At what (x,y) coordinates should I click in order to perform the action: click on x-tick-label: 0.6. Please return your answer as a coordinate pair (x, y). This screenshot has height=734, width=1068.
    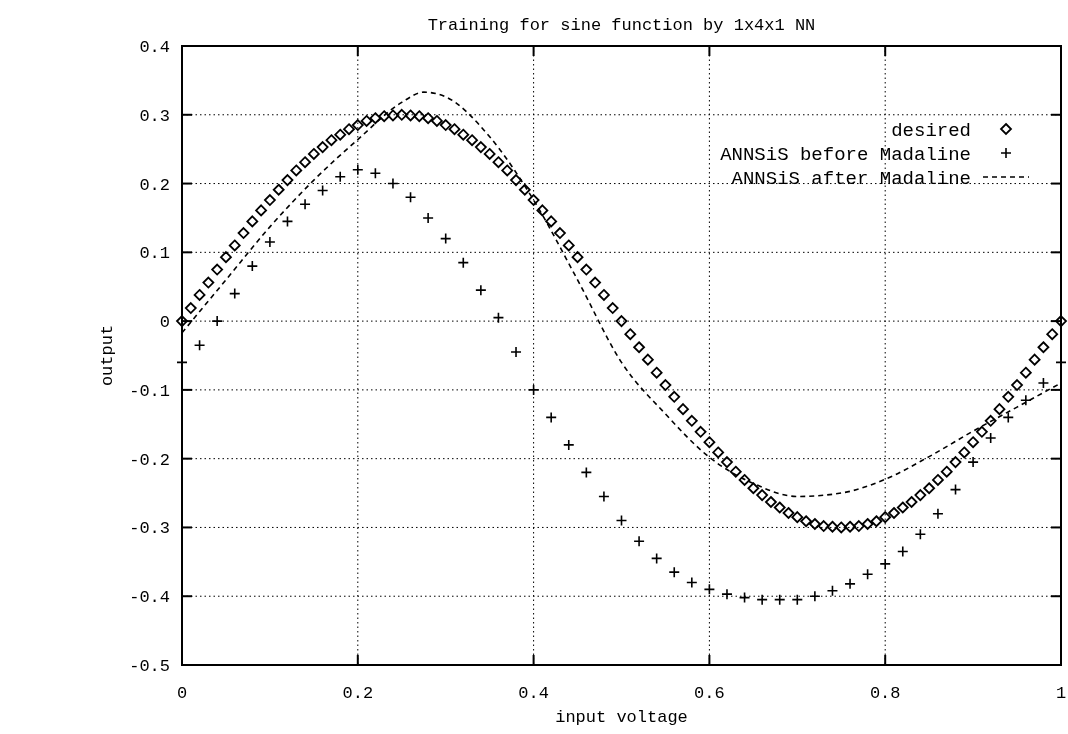
    Looking at the image, I should click on (709, 693).